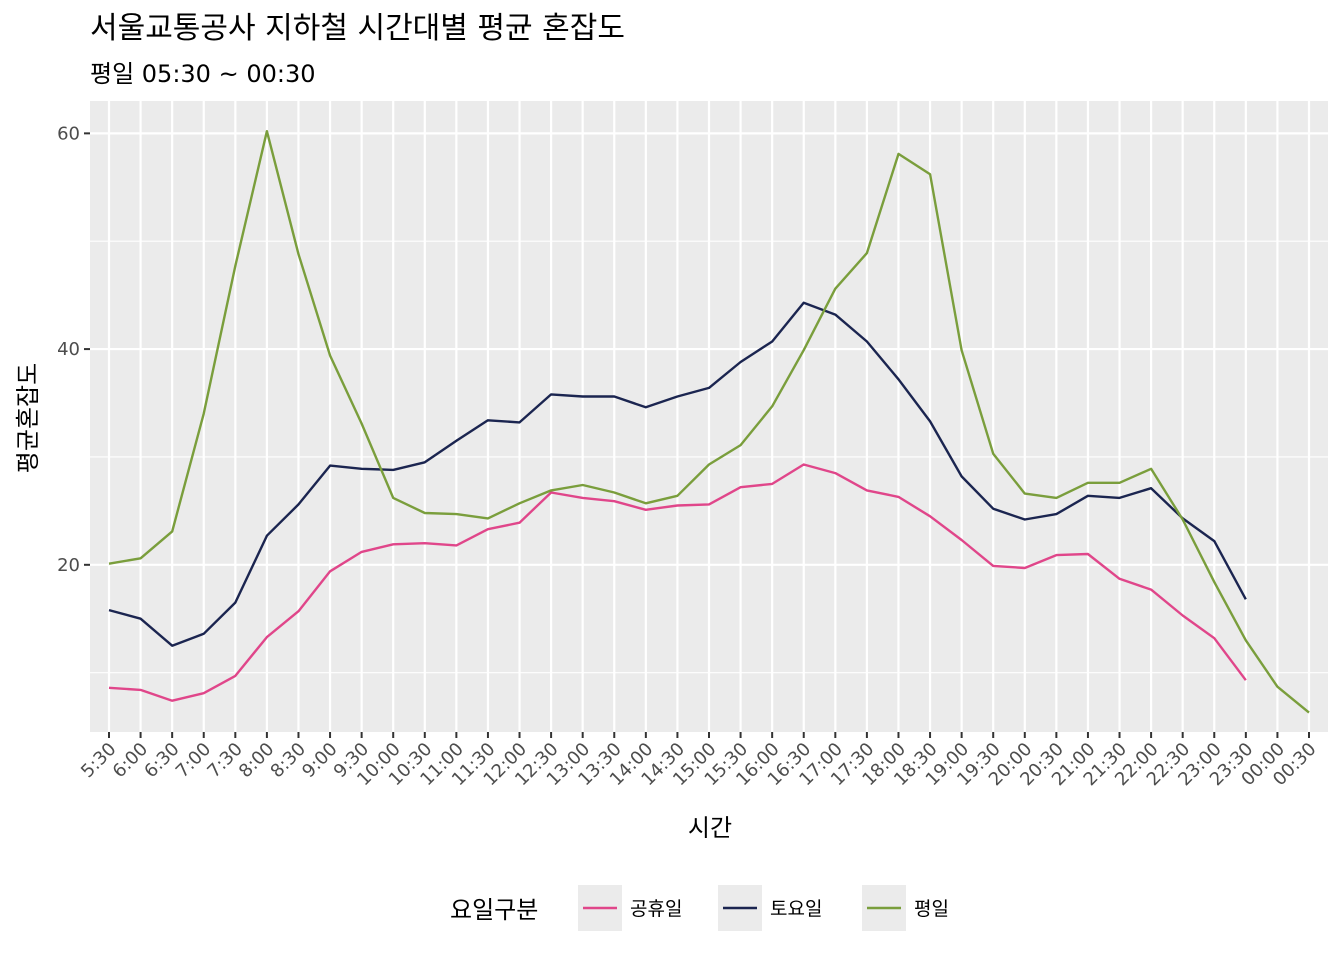  I want to click on legend-label: 토요일, so click(796, 909).